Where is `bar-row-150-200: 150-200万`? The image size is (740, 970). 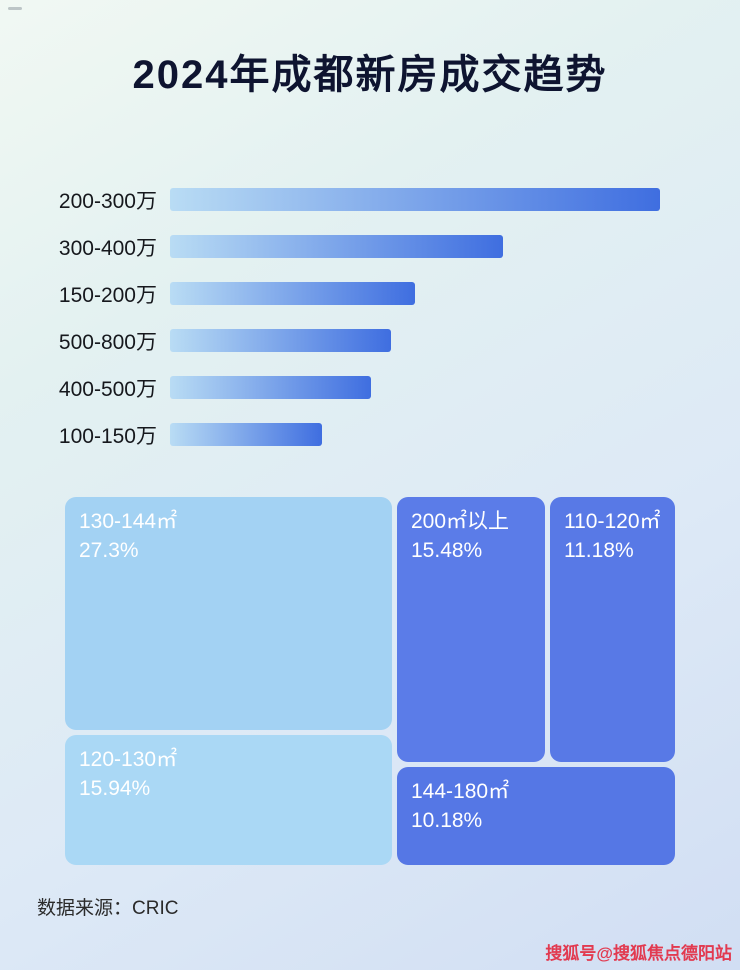
bar-row-150-200: 150-200万 is located at coordinates (350, 294).